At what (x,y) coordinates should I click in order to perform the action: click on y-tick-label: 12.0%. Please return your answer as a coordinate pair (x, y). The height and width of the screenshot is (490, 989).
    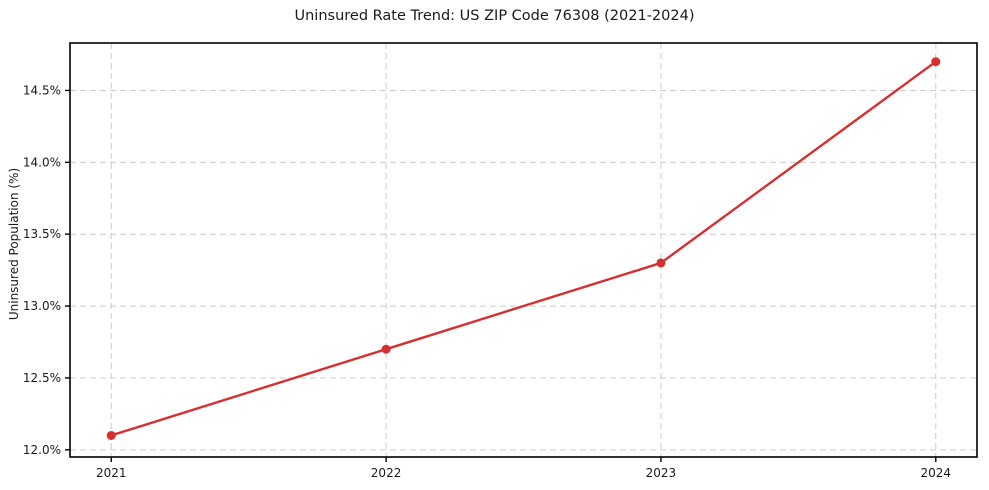
    Looking at the image, I should click on (42, 450).